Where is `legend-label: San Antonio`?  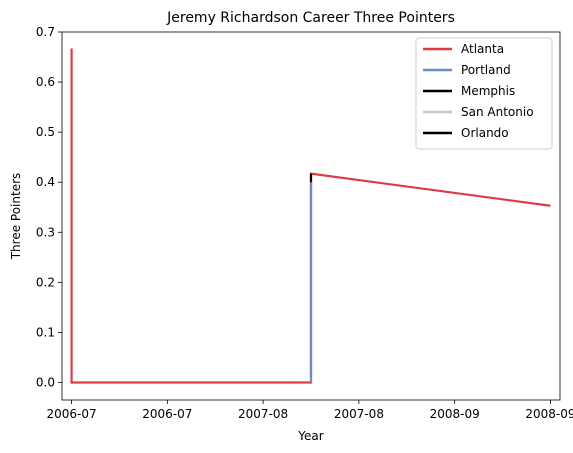 legend-label: San Antonio is located at coordinates (497, 112).